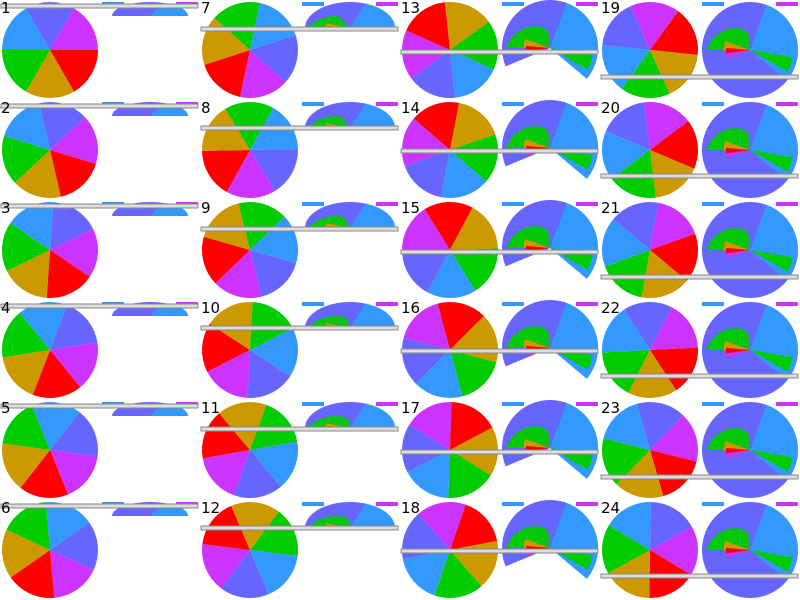 The width and height of the screenshot is (800, 600). Describe the element at coordinates (610, 8) in the screenshot. I see `cell-label: 19` at that location.